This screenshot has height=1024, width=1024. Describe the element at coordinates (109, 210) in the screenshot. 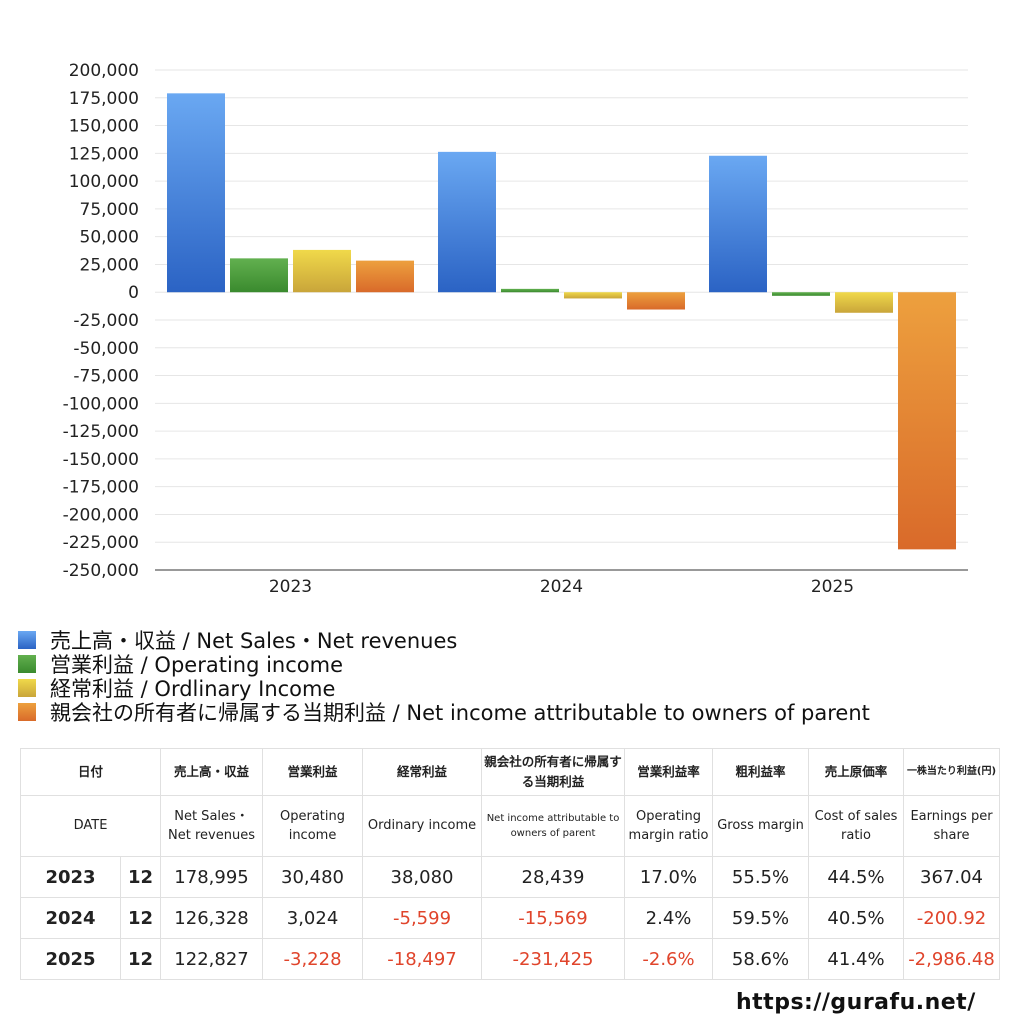

I see `y-tick-label: 75,000` at that location.